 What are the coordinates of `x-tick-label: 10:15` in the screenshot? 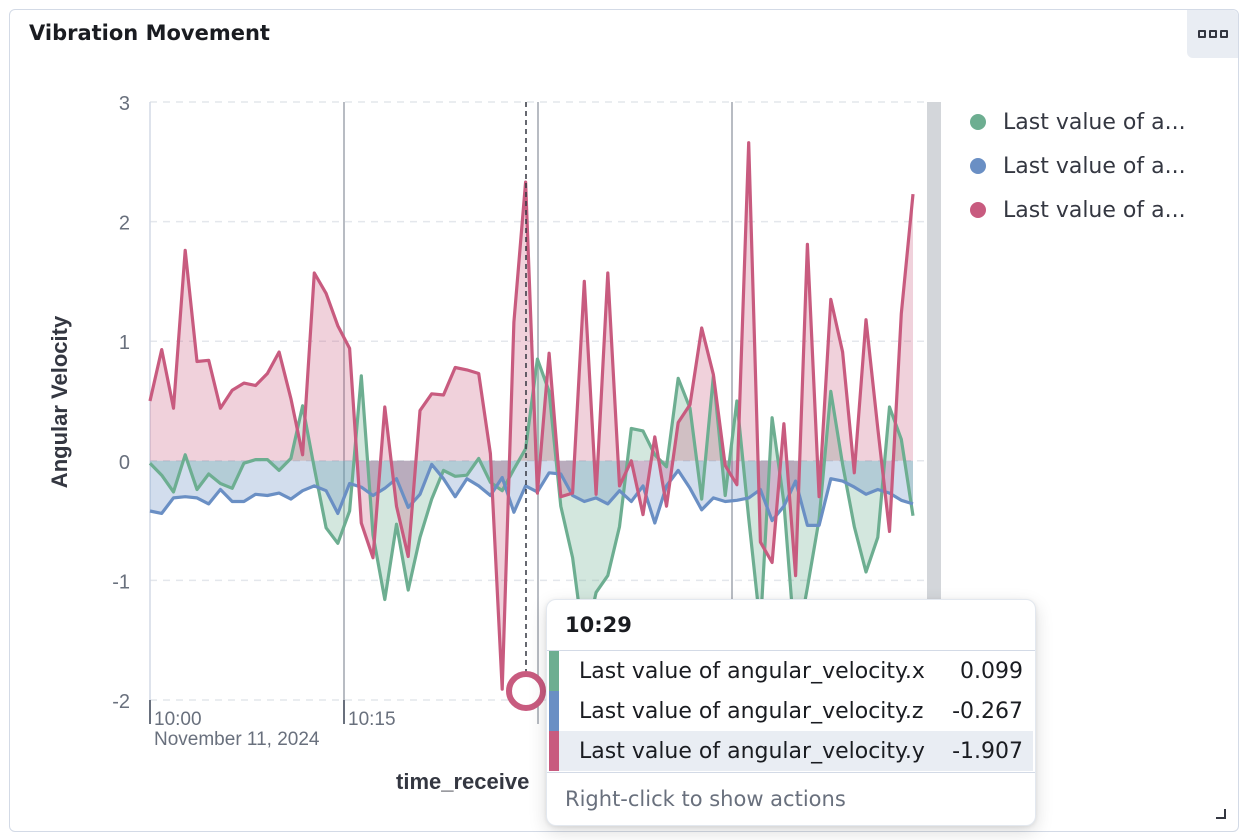 It's located at (372, 719).